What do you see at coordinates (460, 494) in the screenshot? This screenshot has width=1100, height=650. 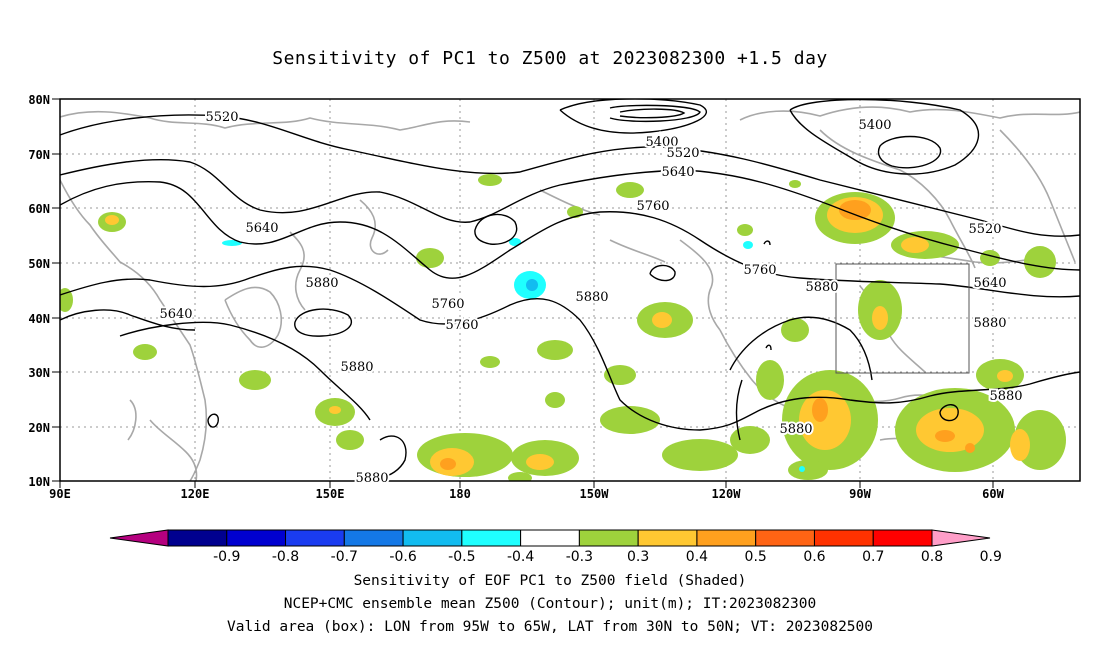 I see `lon-label: 180` at bounding box center [460, 494].